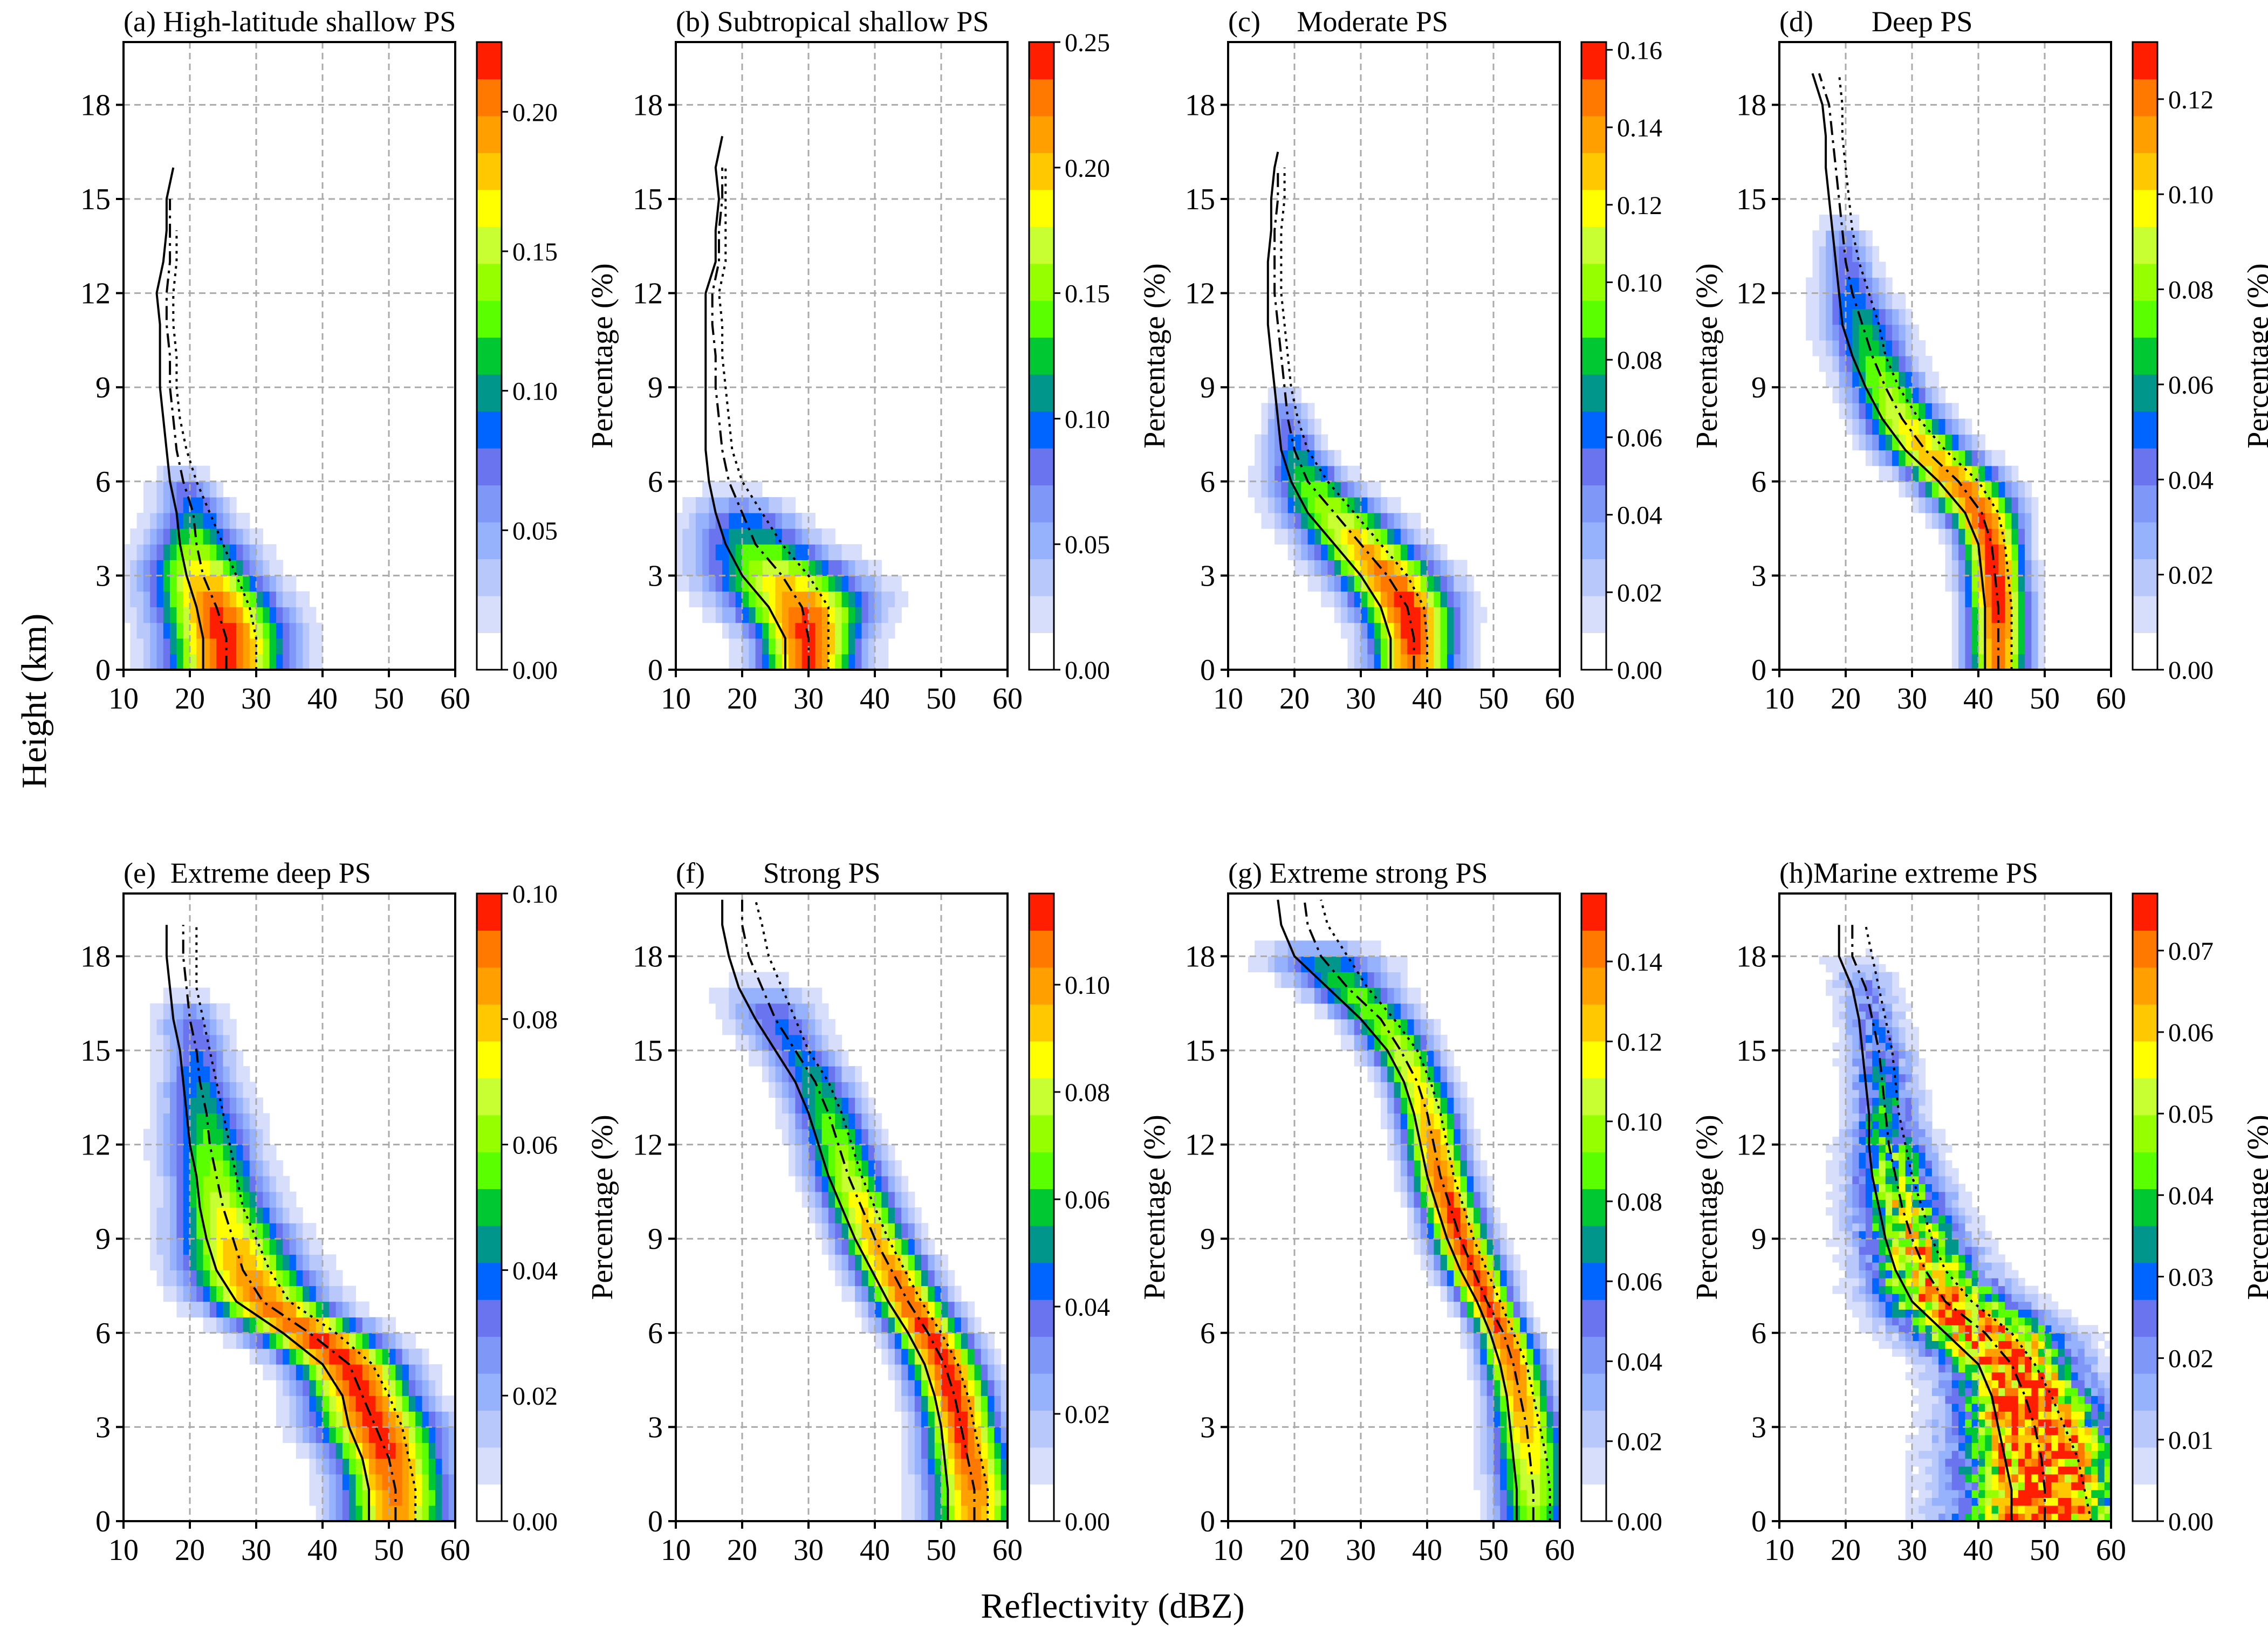  What do you see at coordinates (2191, 385) in the screenshot?
I see `colorbar-tick-label: 0.06` at bounding box center [2191, 385].